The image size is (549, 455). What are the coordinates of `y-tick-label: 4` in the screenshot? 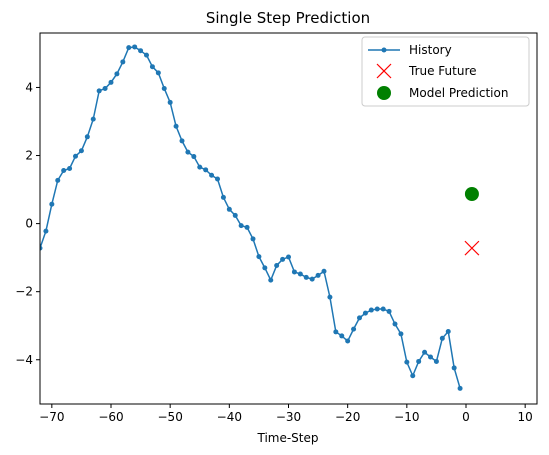 It's located at (29, 87).